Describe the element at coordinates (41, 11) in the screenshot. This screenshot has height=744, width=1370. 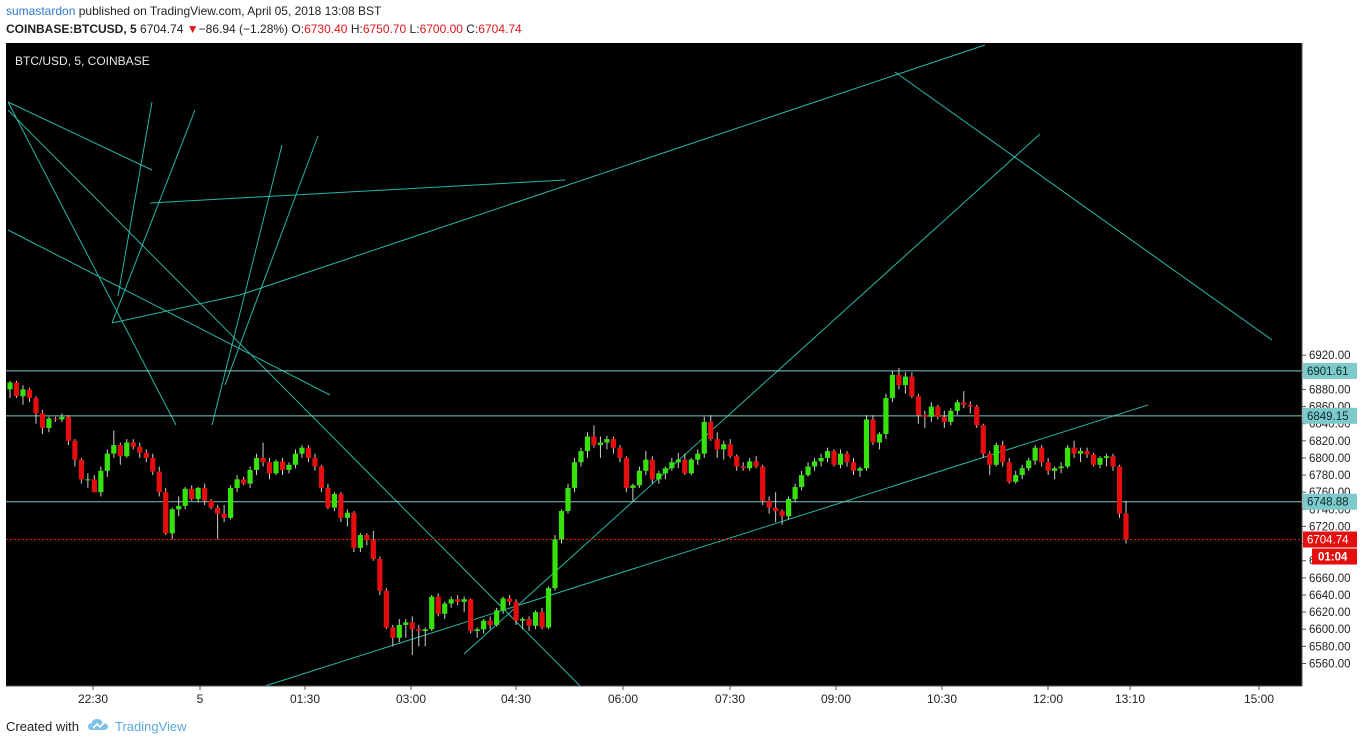
I see `author-link: sumastardon` at that location.